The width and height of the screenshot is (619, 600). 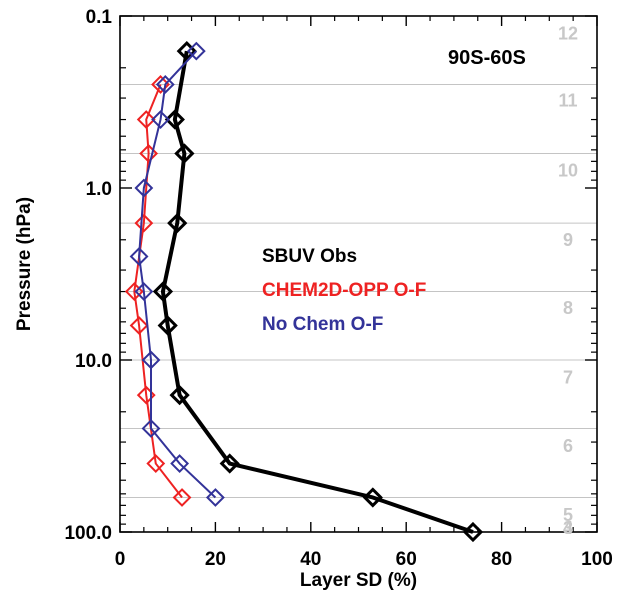 What do you see at coordinates (568, 446) in the screenshot?
I see `layer-label: 6` at bounding box center [568, 446].